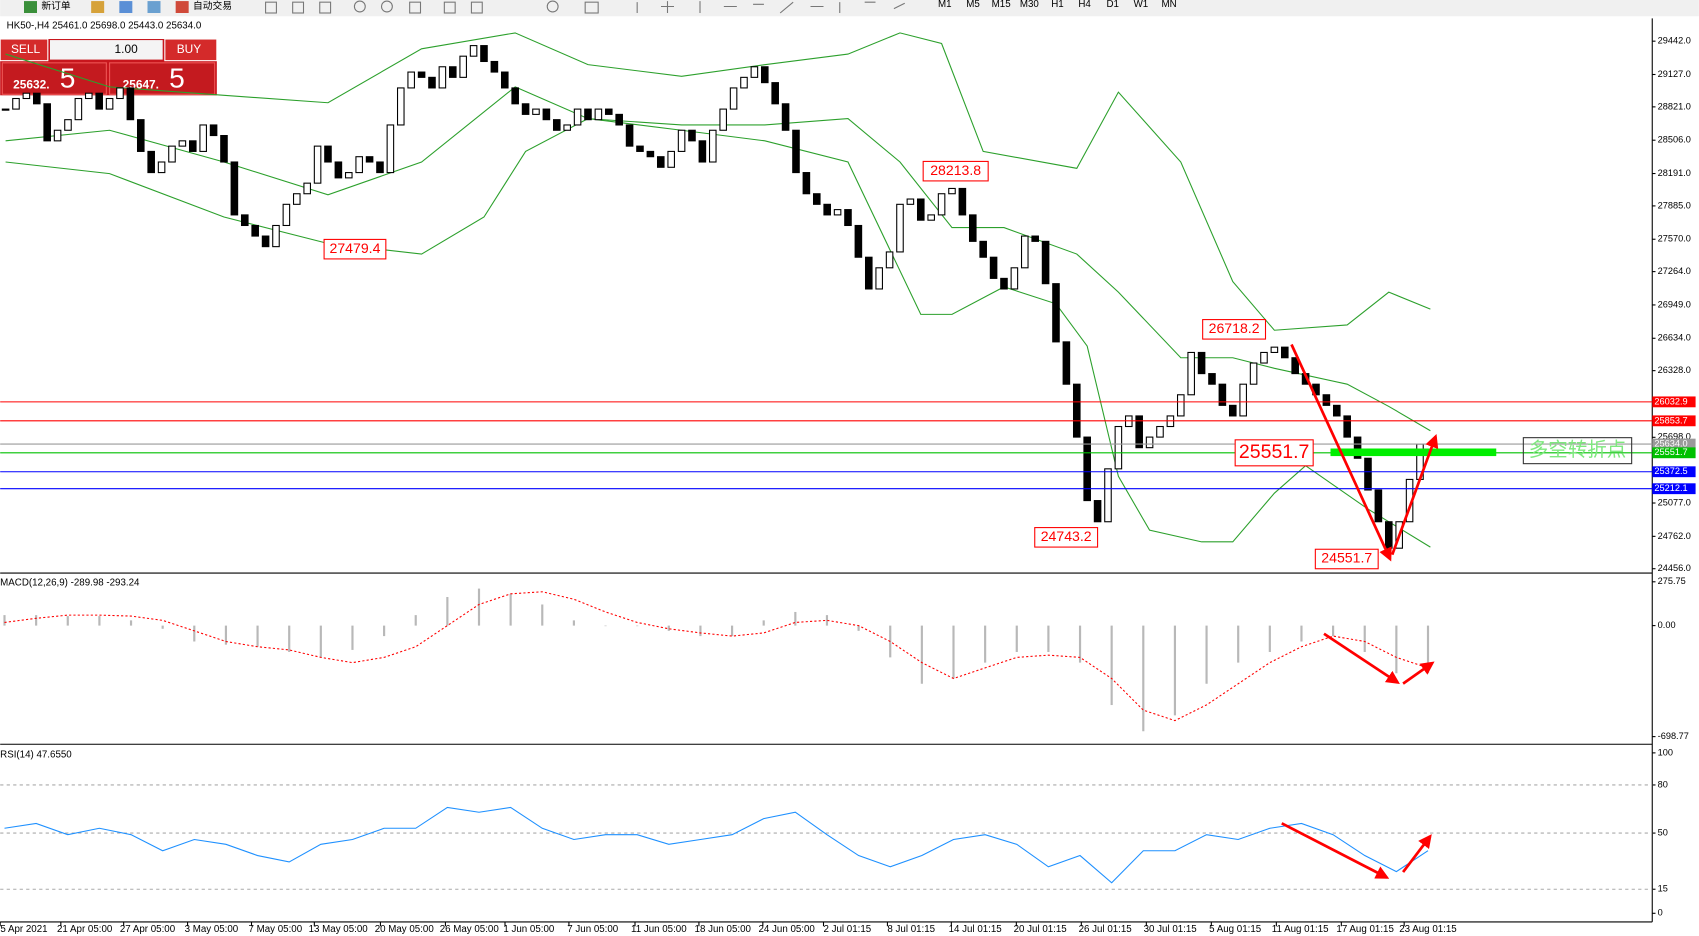 The image size is (1699, 936). What do you see at coordinates (1365, 929) in the screenshot?
I see `date-label: 17 Aug 01:15` at bounding box center [1365, 929].